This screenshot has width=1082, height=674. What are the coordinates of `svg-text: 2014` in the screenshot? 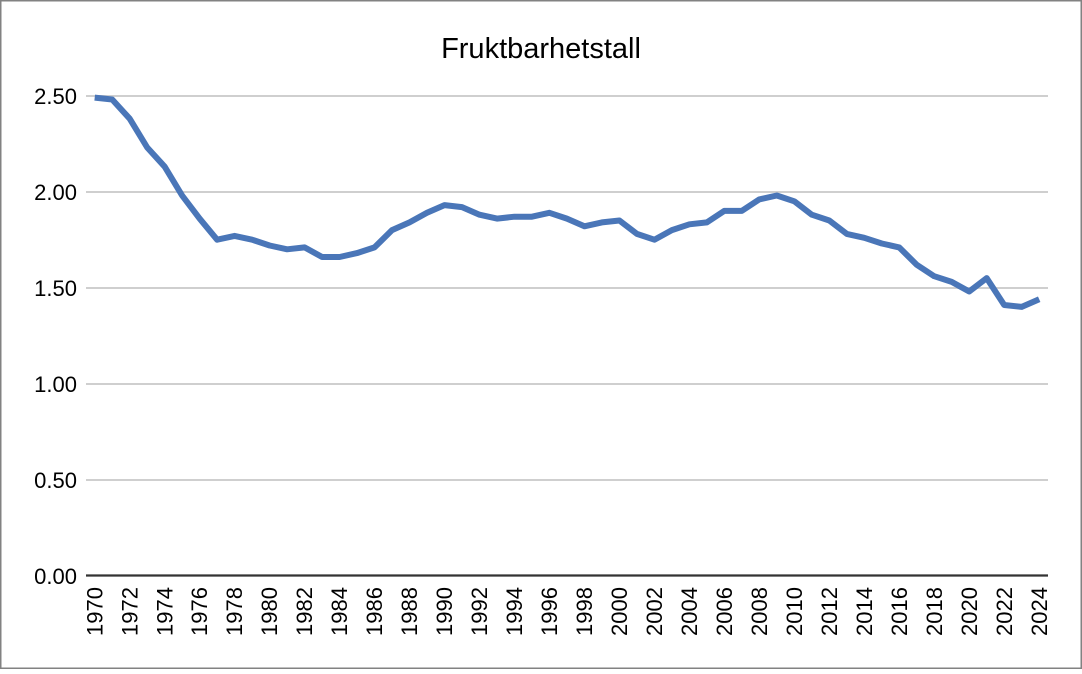 It's located at (864, 611).